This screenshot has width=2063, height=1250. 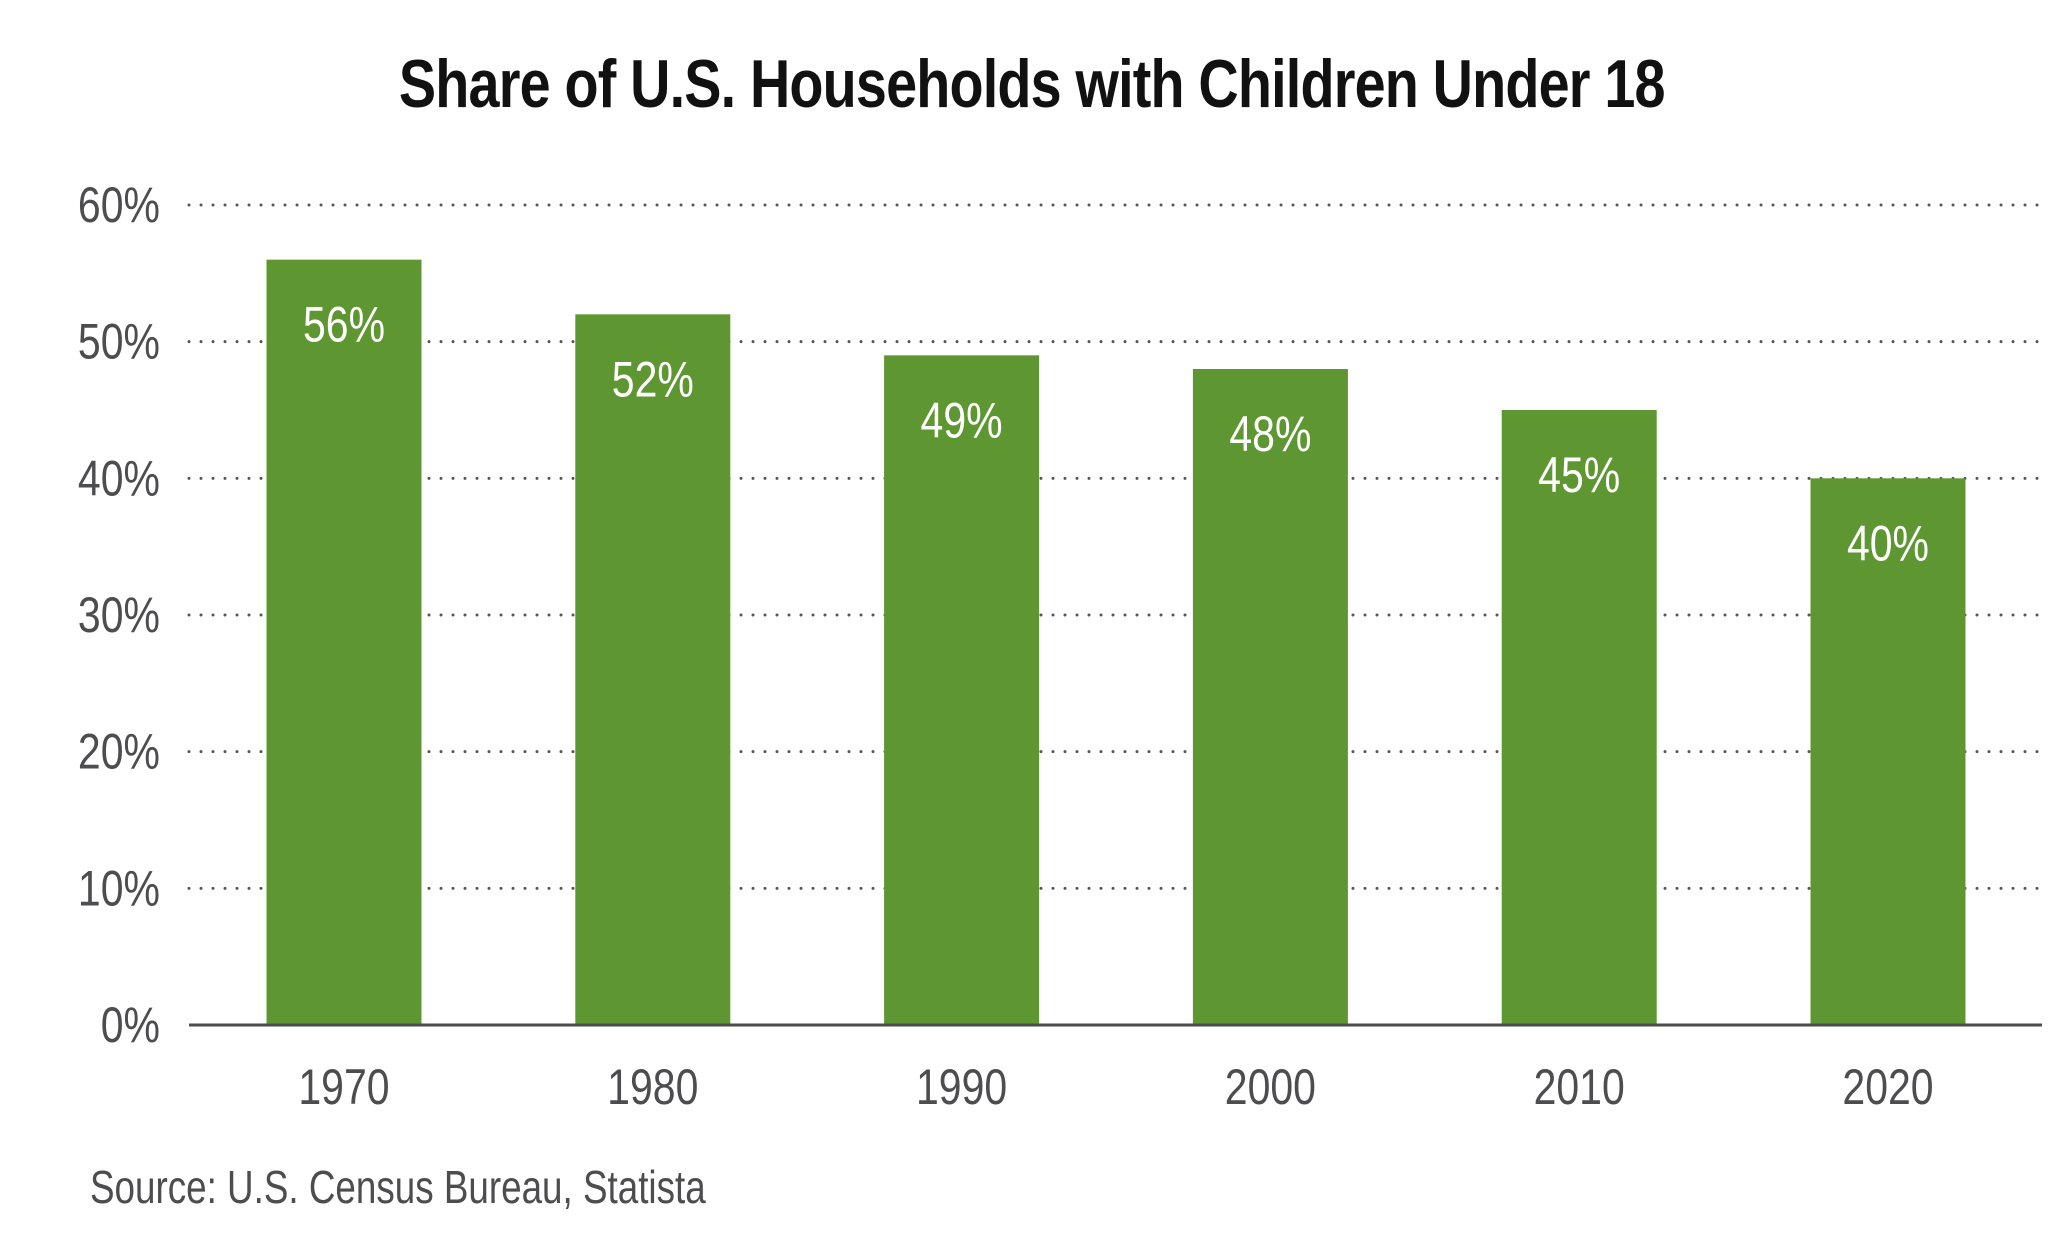 What do you see at coordinates (398, 1187) in the screenshot?
I see `source-note: Source: U.S. Census Bureau, Statista` at bounding box center [398, 1187].